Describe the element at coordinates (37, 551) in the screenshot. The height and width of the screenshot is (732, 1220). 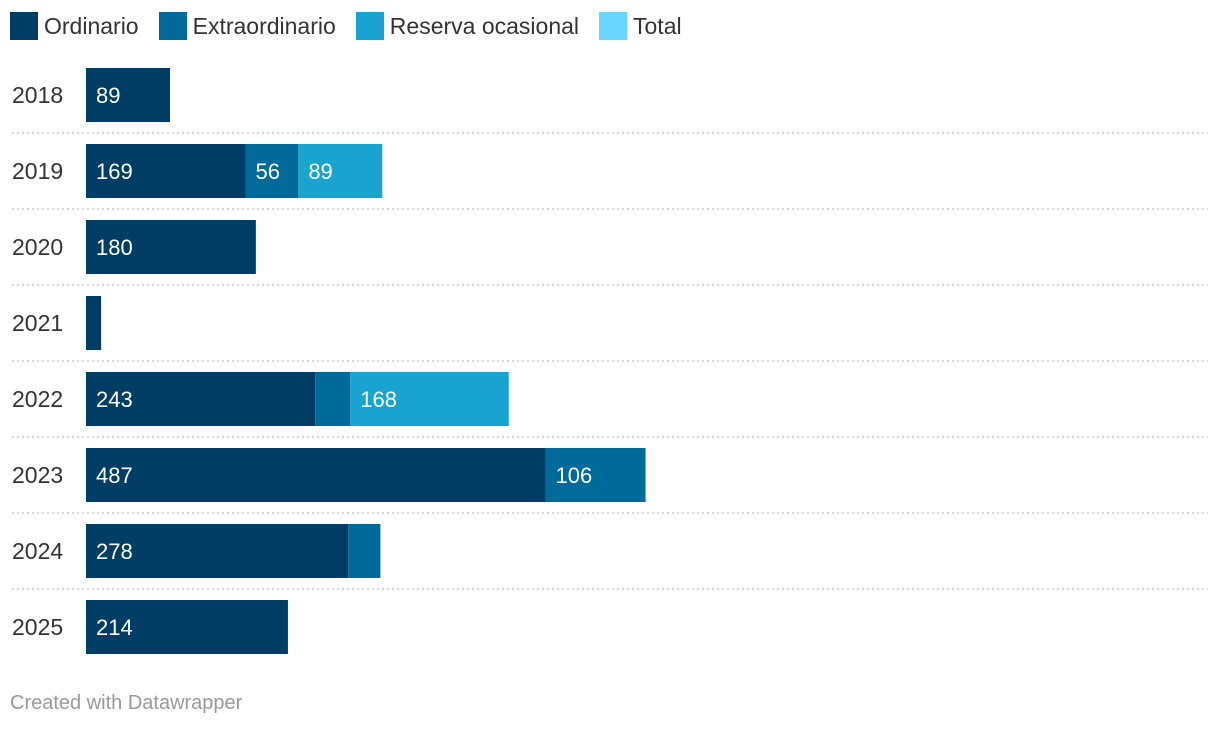
I see `category-label: 2024` at that location.